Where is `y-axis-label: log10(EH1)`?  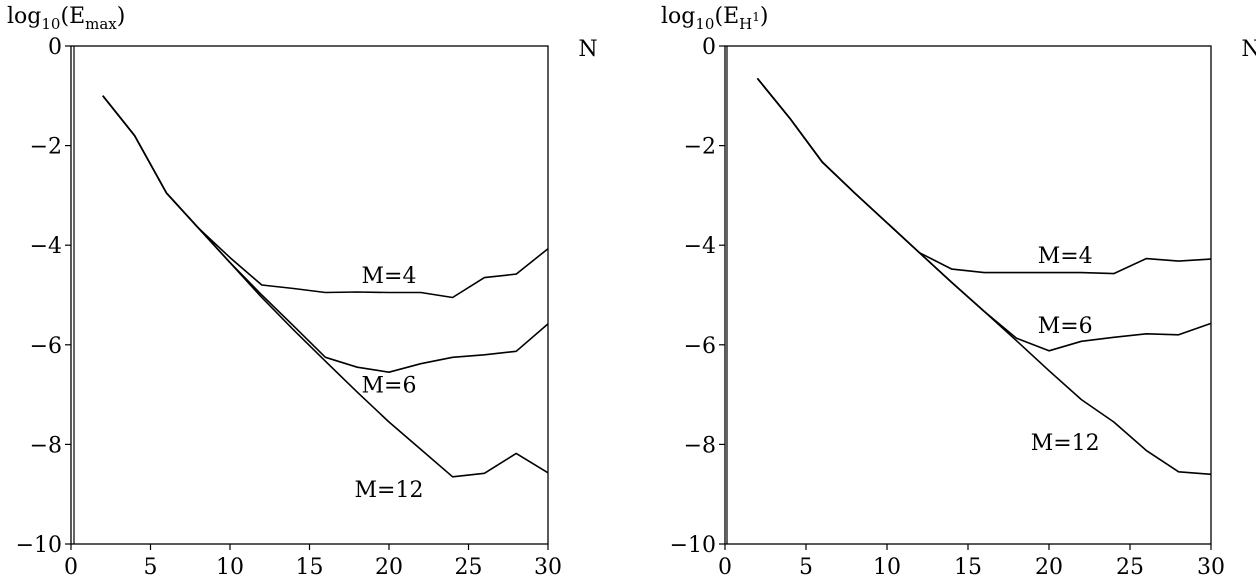 y-axis-label: log10(EH1) is located at coordinates (714, 18).